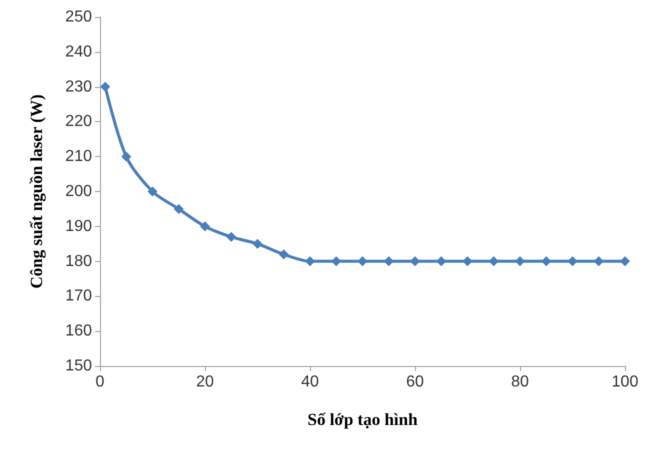  I want to click on y-tick-label: 210, so click(78, 157).